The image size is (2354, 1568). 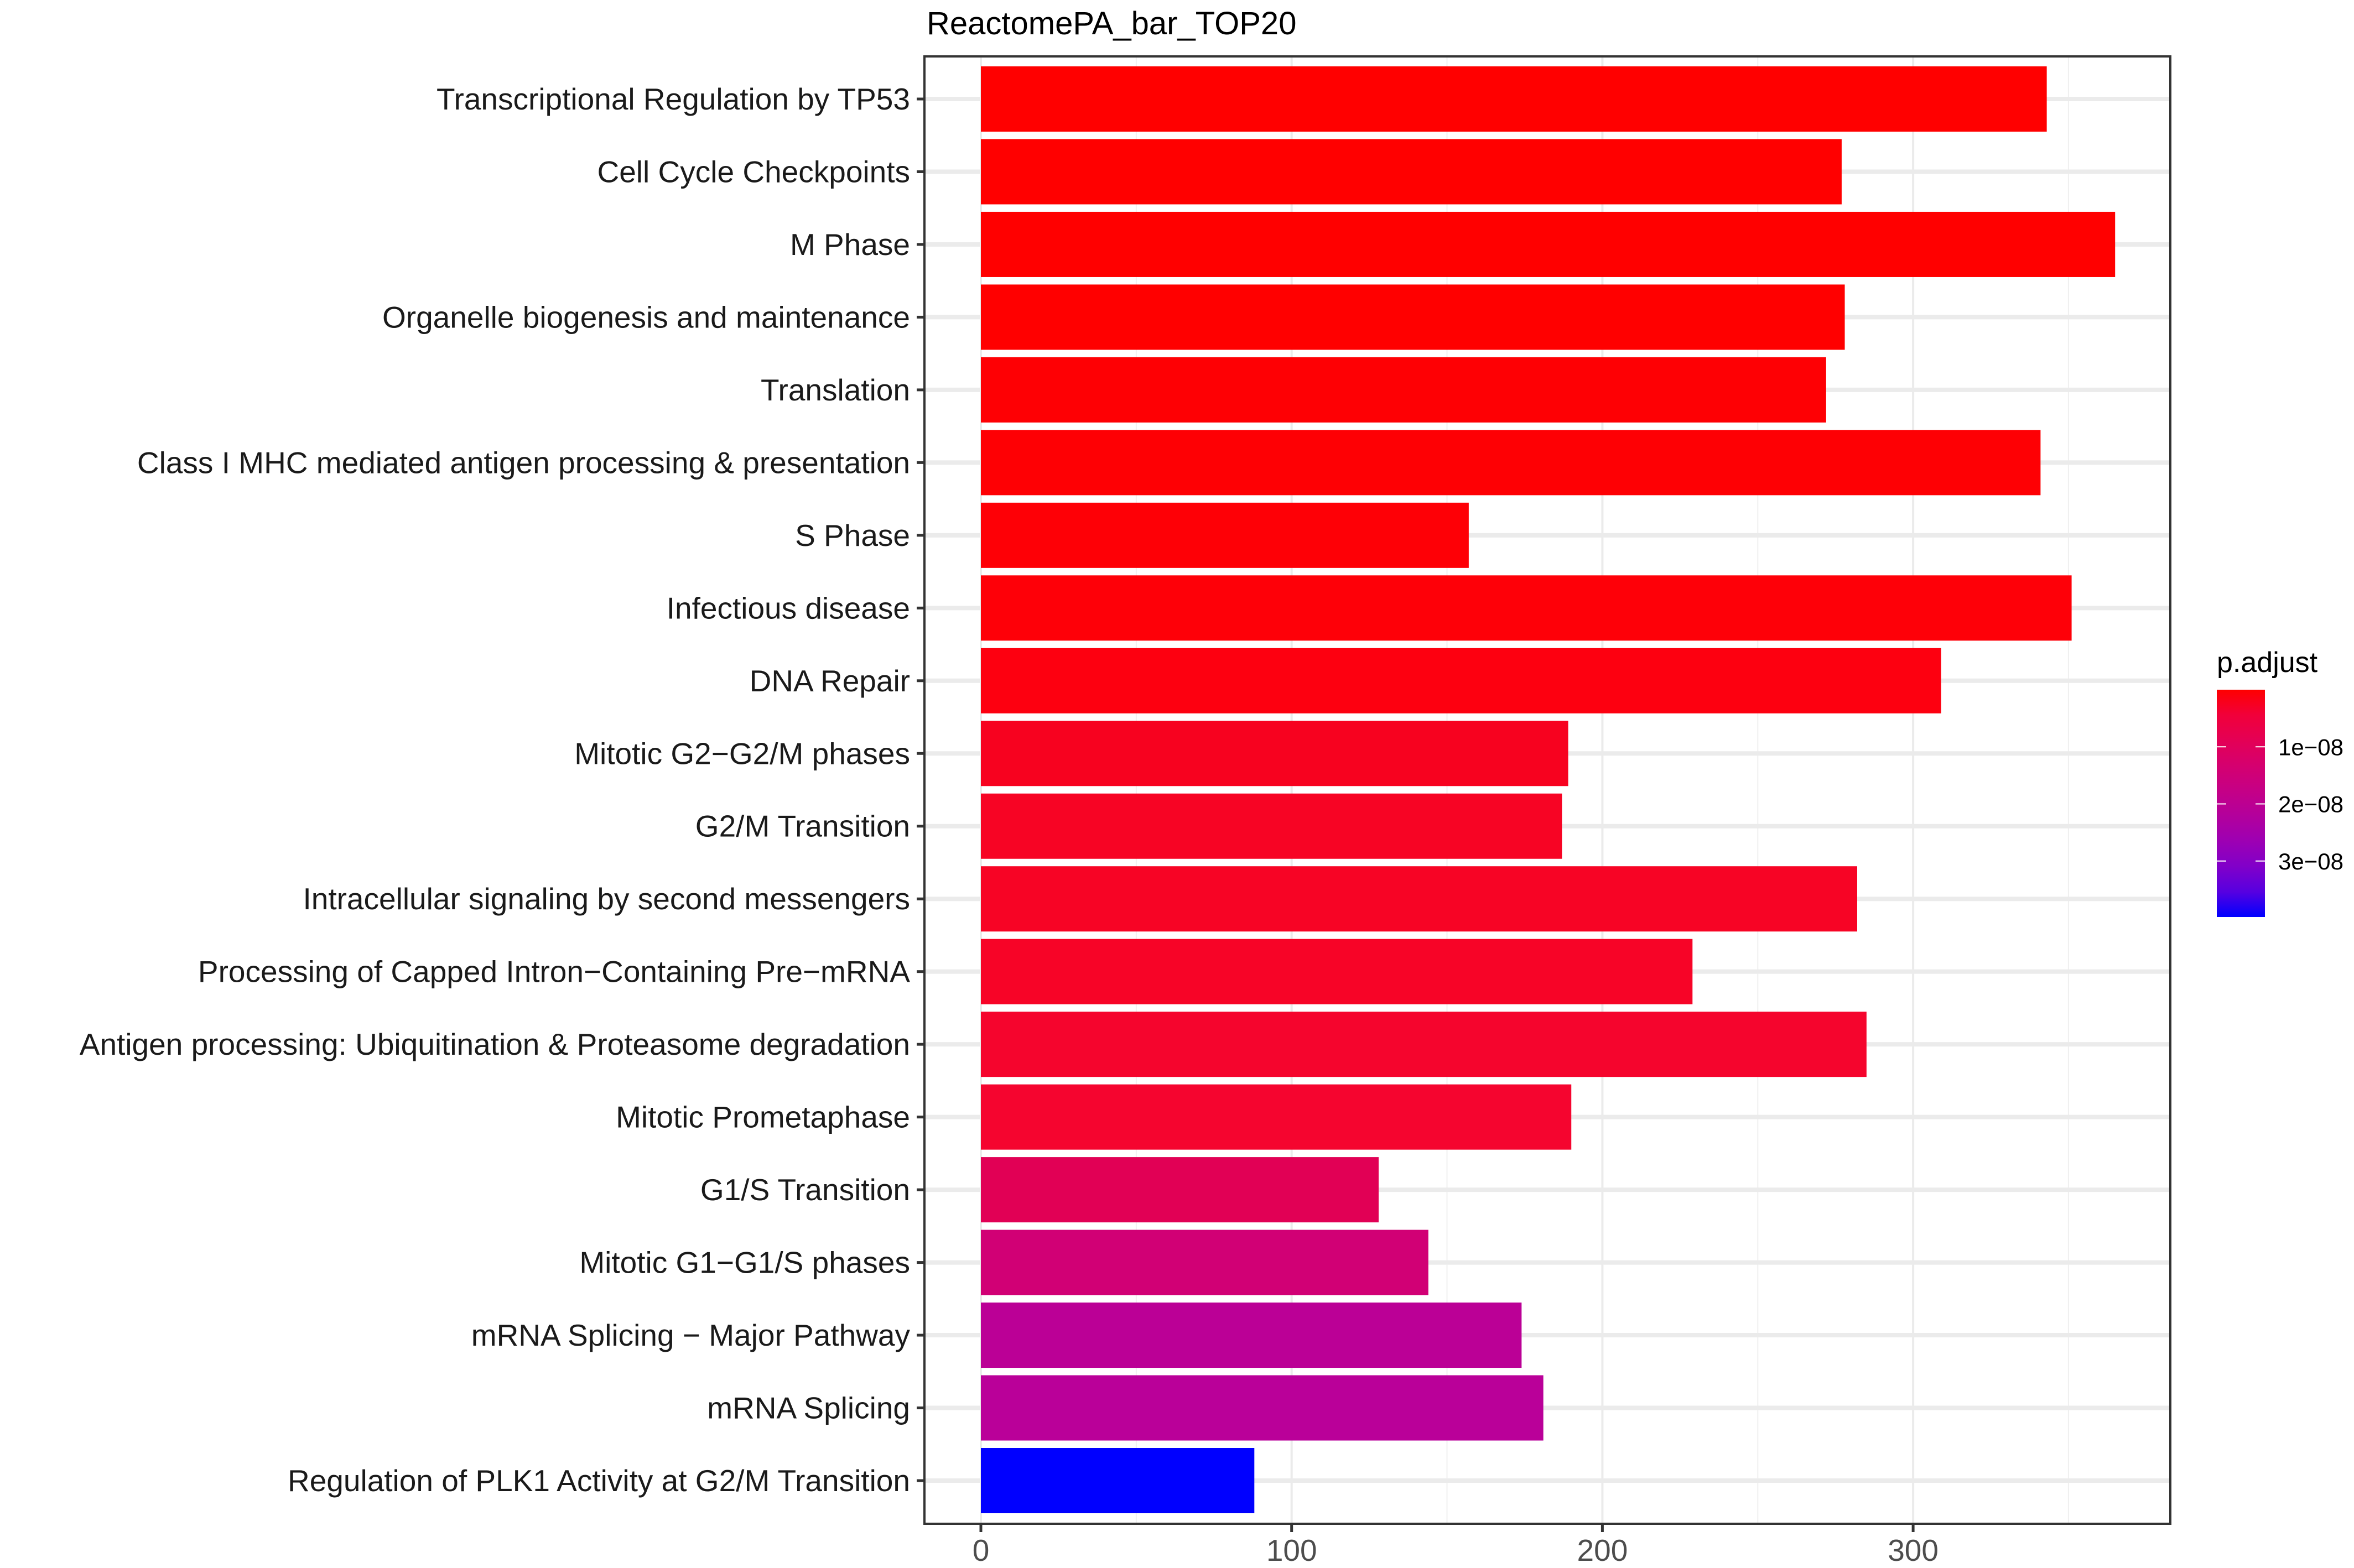 What do you see at coordinates (1111, 23) in the screenshot?
I see `chart-title: ReactomePA_bar_TOP20` at bounding box center [1111, 23].